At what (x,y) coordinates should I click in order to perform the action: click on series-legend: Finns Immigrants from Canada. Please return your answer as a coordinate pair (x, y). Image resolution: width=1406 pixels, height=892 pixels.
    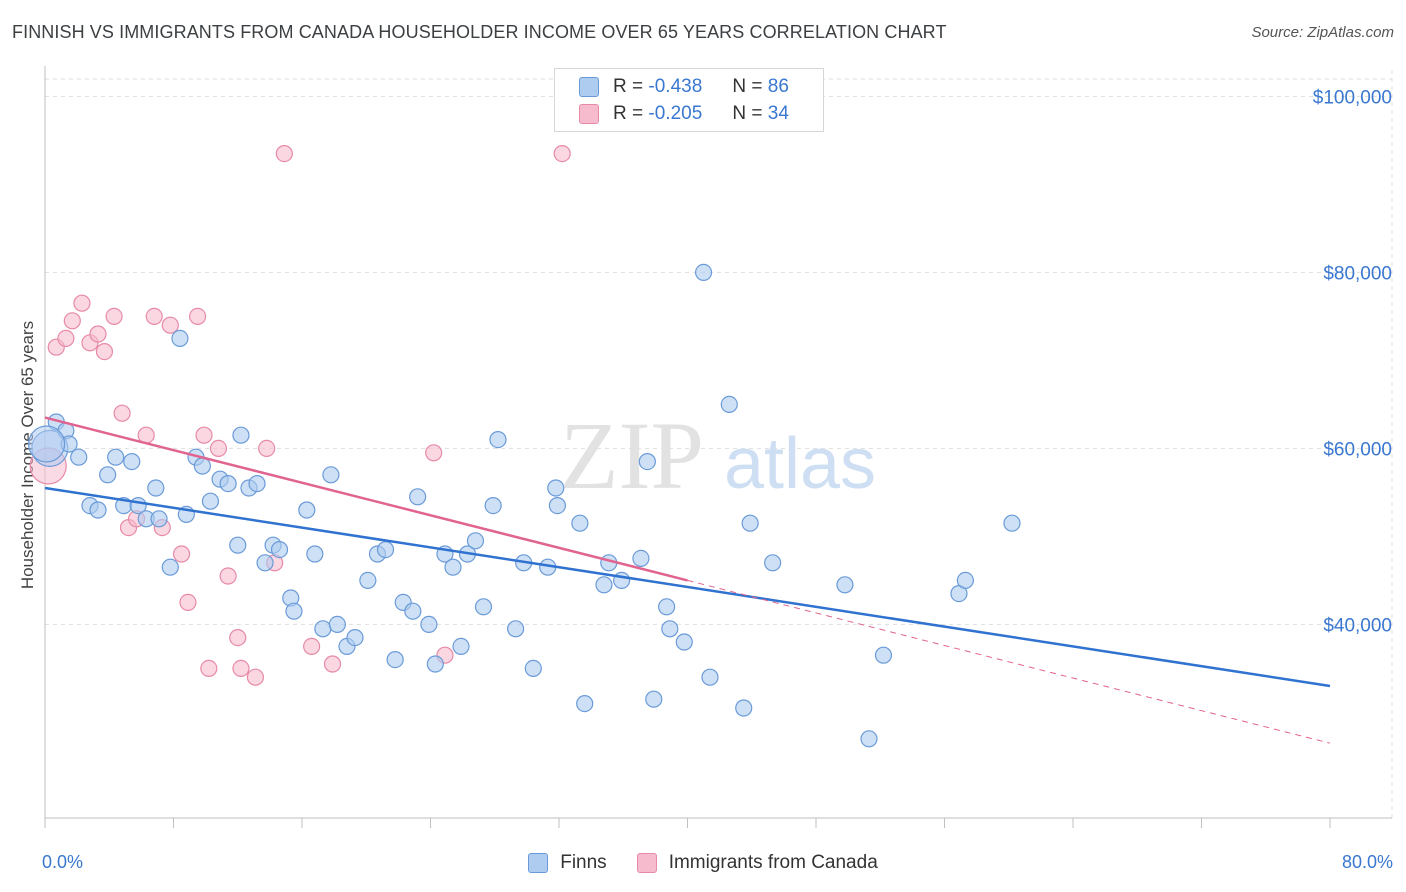
    Looking at the image, I should click on (703, 863).